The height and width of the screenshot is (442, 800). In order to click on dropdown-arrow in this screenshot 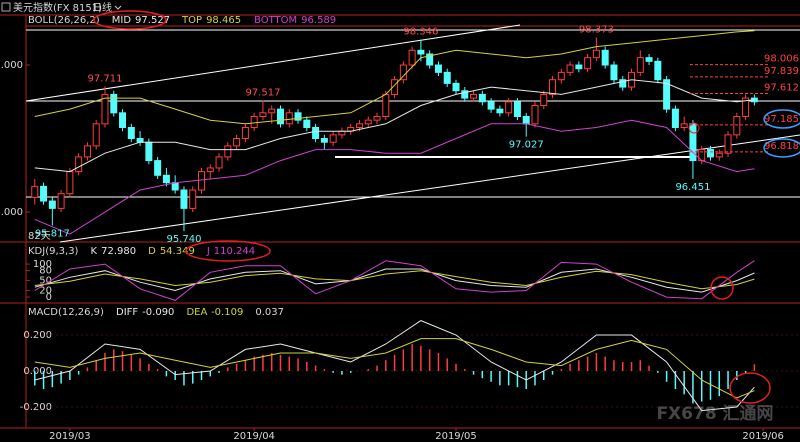, I will do `click(118, 7)`.